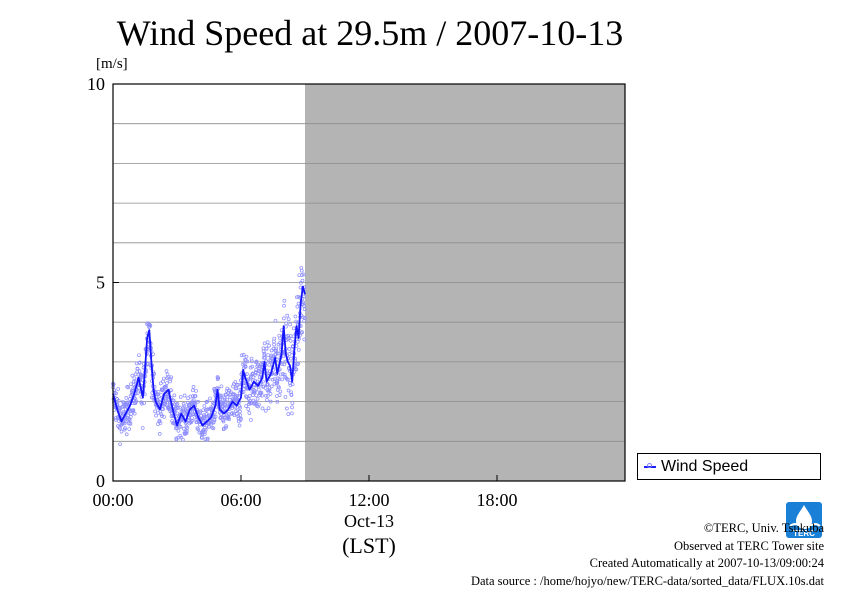  I want to click on site-text: Observed at TERC Tower site, so click(748, 545).